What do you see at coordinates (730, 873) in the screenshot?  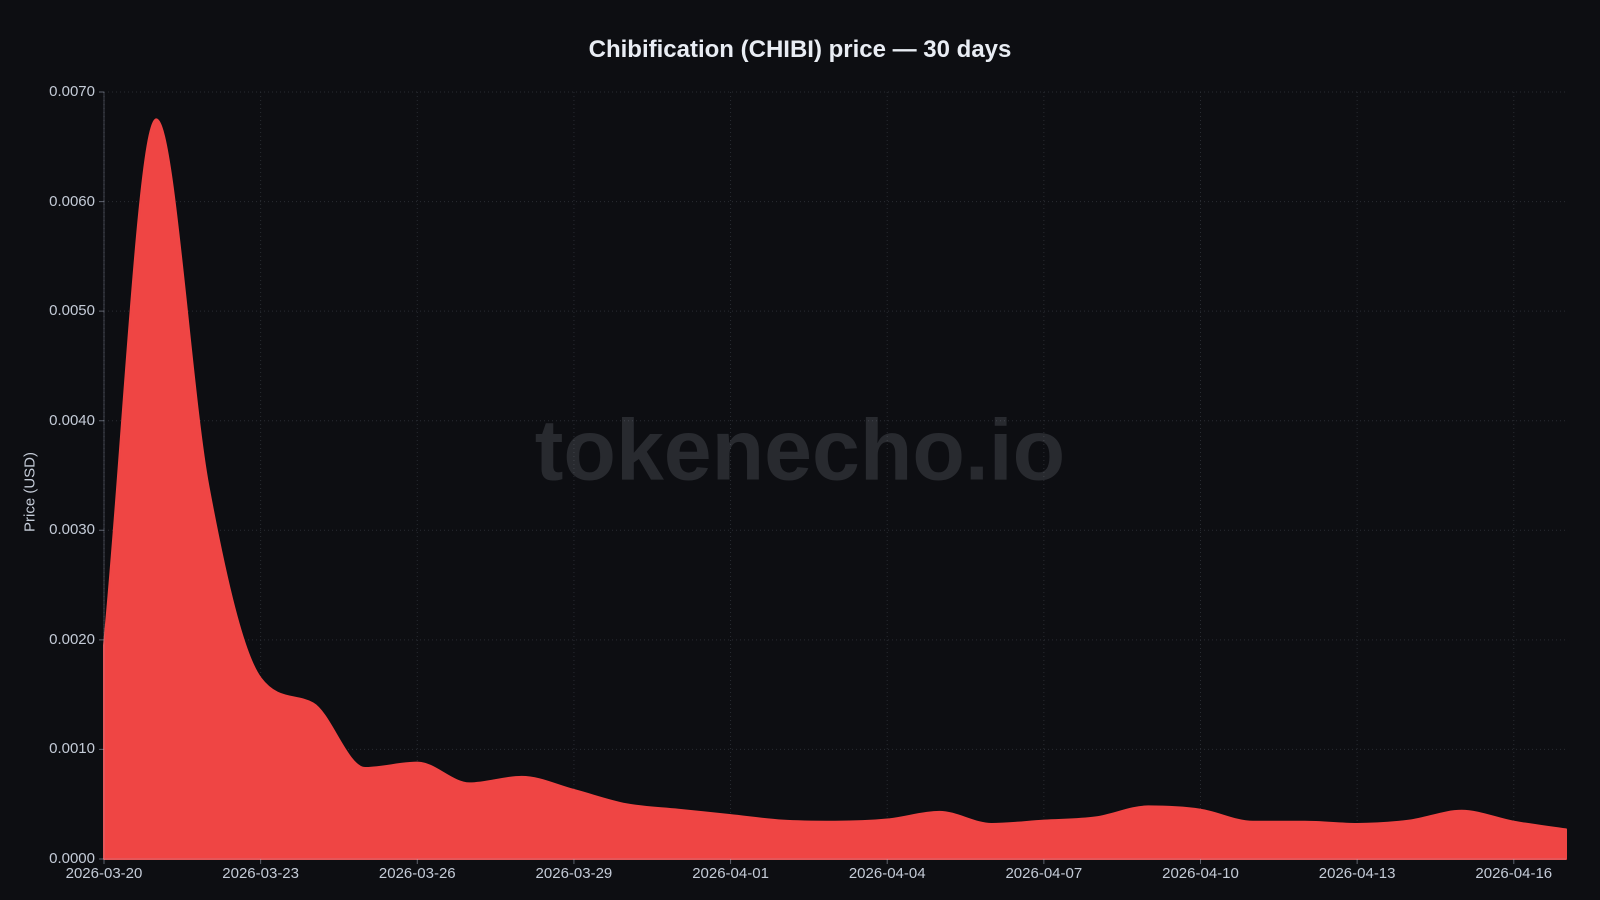 I see `x-tick-label: 2026-04-01` at bounding box center [730, 873].